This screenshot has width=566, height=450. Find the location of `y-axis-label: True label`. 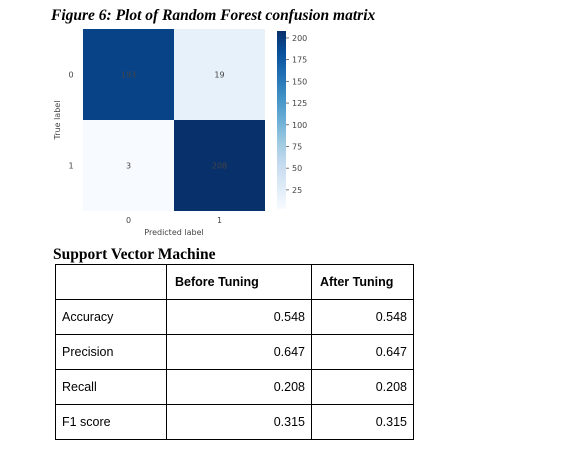

y-axis-label: True label is located at coordinates (57, 121).